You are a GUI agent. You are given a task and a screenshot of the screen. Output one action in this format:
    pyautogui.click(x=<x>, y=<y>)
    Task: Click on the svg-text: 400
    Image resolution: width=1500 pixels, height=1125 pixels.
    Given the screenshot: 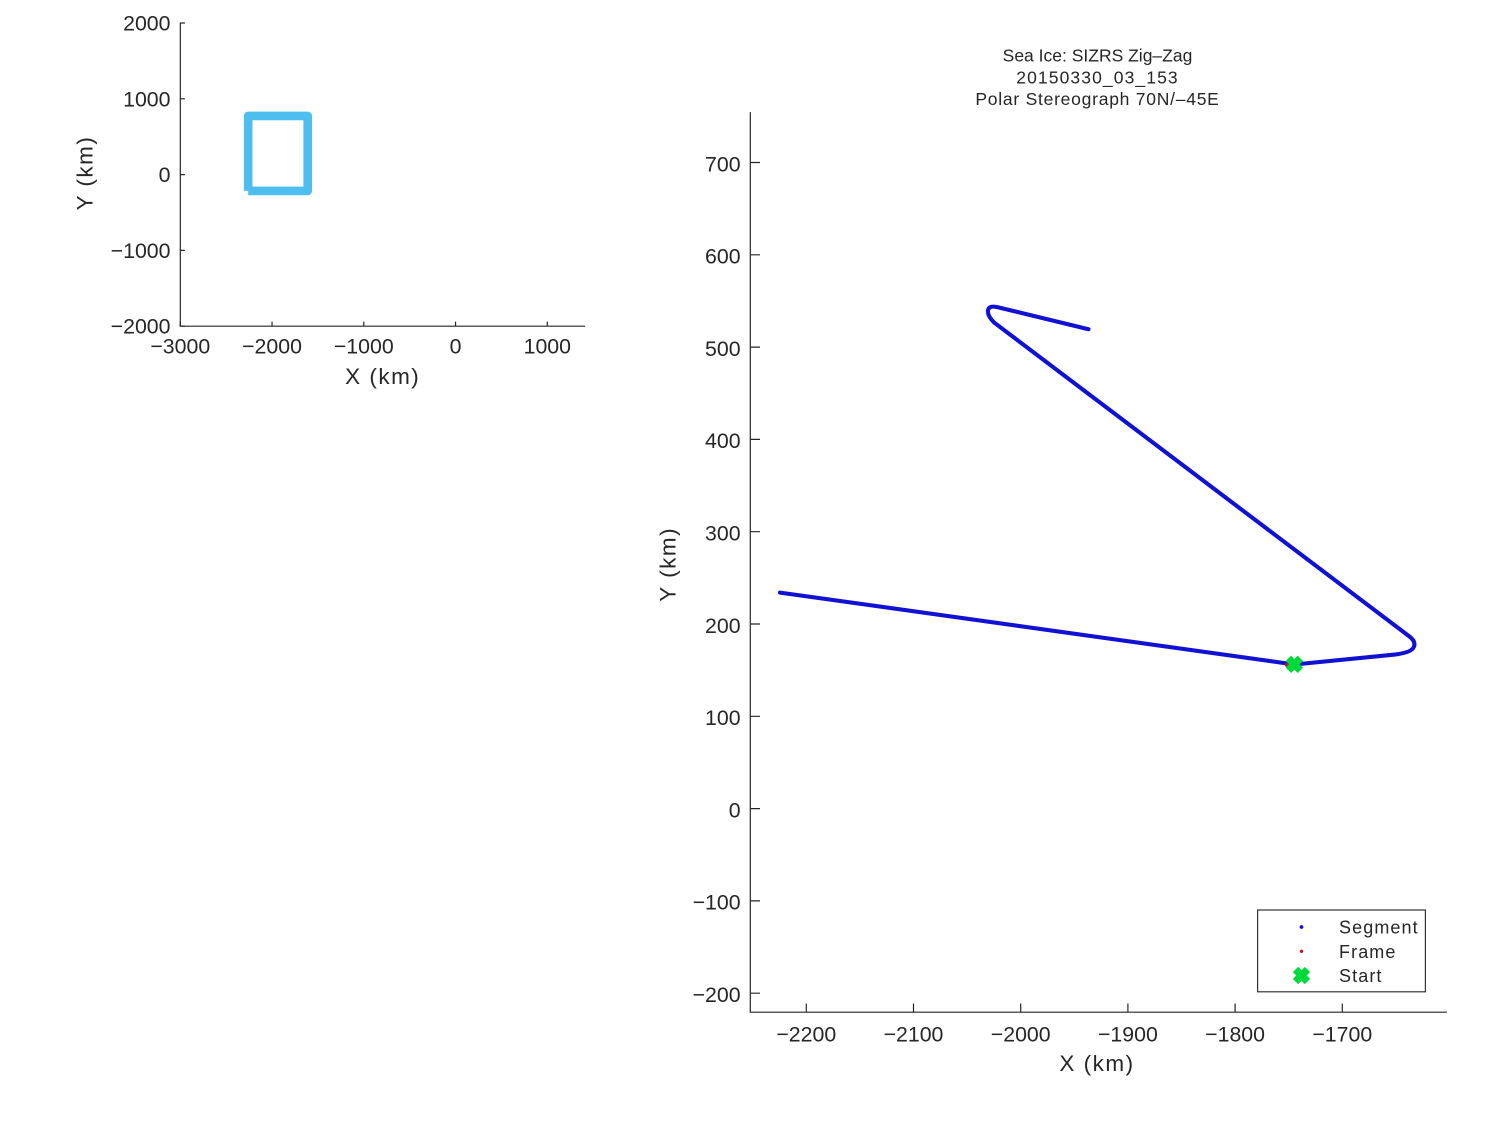 What is the action you would take?
    pyautogui.click(x=723, y=441)
    